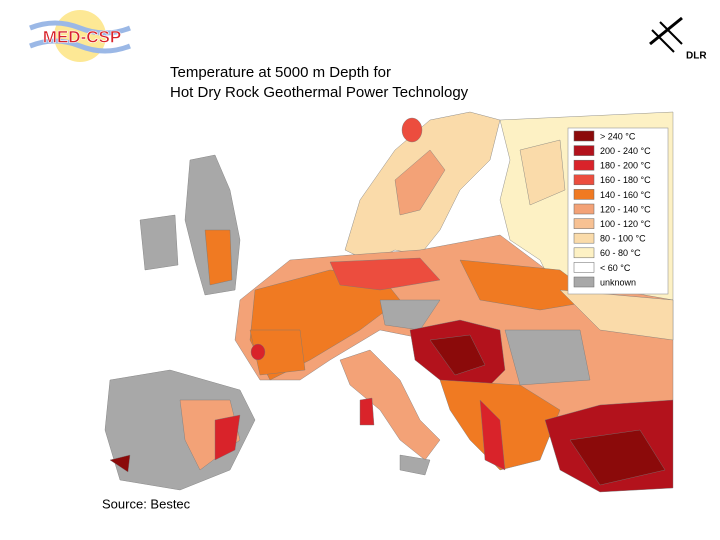 Image resolution: width=720 pixels, height=540 pixels. What do you see at coordinates (625, 180) in the screenshot?
I see `legend-label: 160 - 180 °C` at bounding box center [625, 180].